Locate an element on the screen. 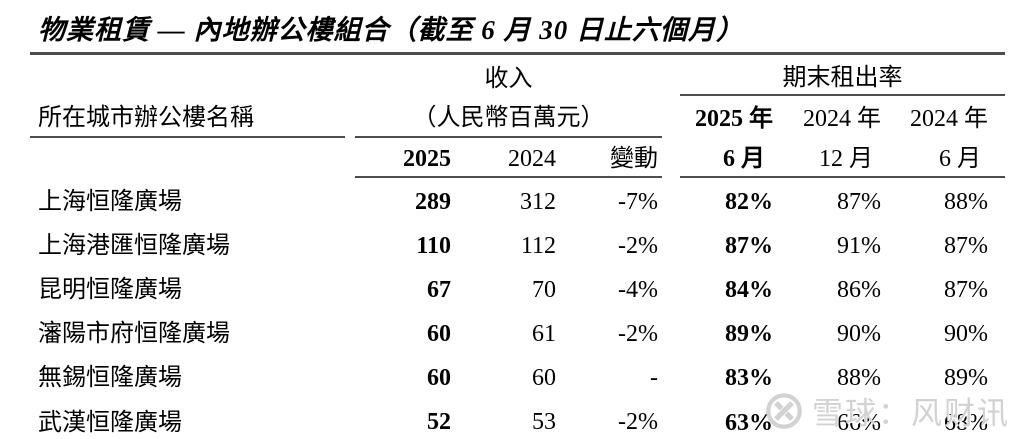  occupancy-col-month-jun24: 6 月 is located at coordinates (945, 157).